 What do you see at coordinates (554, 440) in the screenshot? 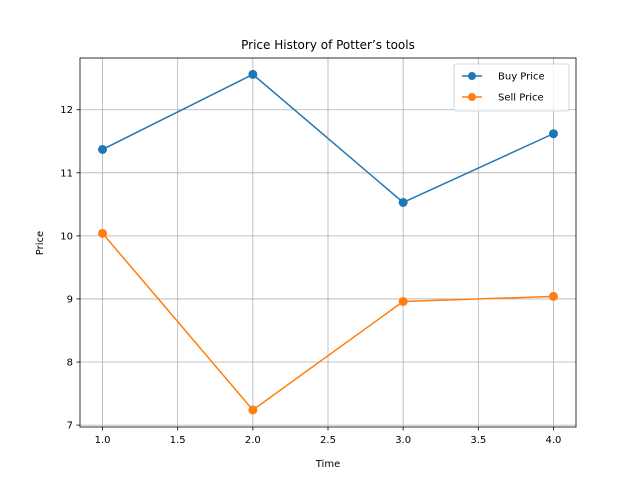
I see `x-tick-label: 4.0` at bounding box center [554, 440].